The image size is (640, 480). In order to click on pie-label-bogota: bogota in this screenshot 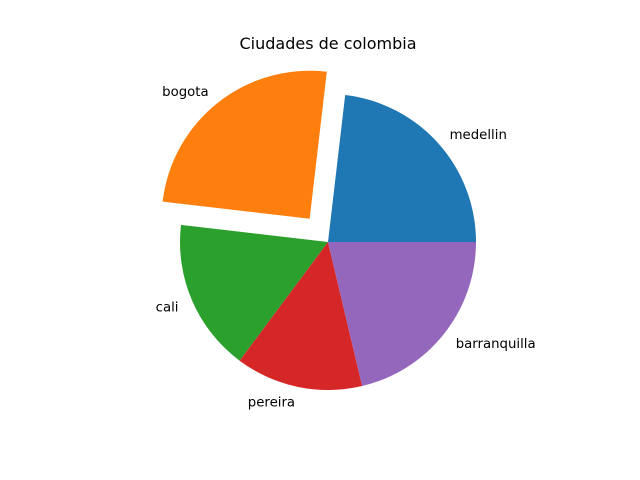, I will do `click(185, 92)`.